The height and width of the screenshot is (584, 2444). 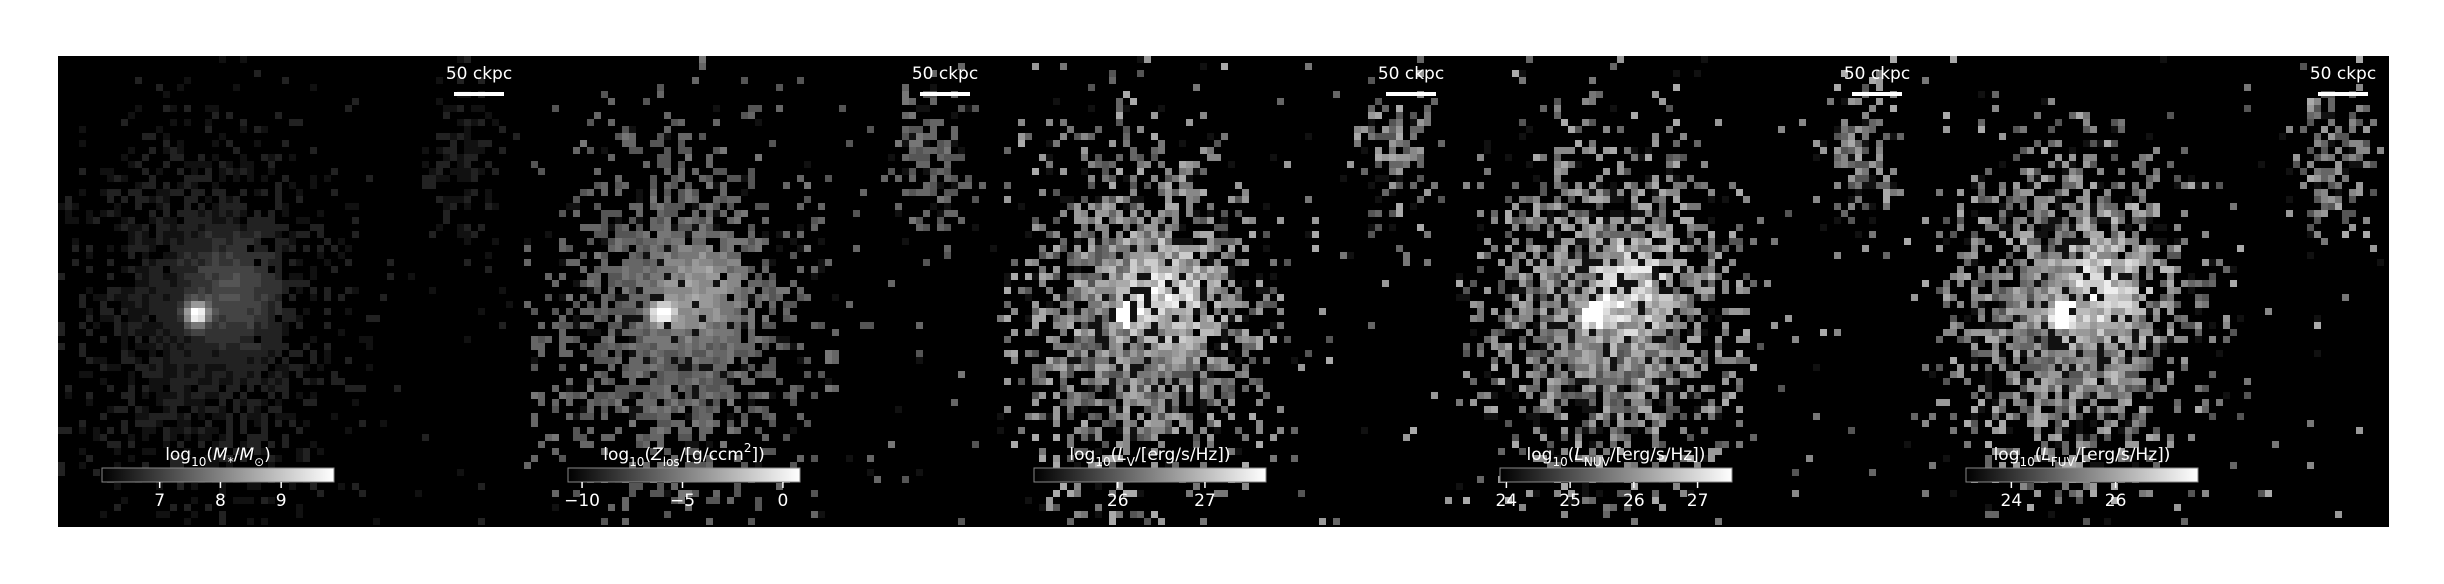 I want to click on colorbar-label: log10(LFUV/[erg/s/Hz]), so click(x=2082, y=457).